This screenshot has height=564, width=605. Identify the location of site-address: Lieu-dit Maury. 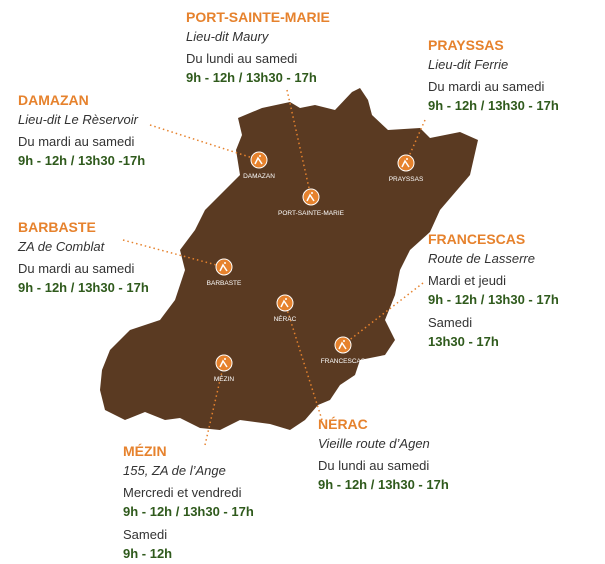
(227, 36).